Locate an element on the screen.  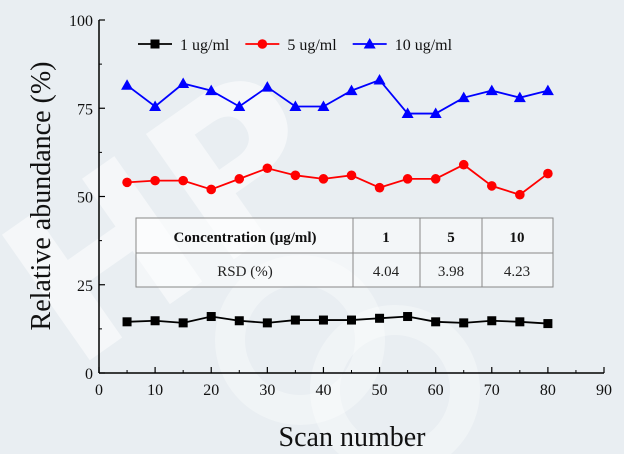
legend-label: 1 ug/ml is located at coordinates (205, 45).